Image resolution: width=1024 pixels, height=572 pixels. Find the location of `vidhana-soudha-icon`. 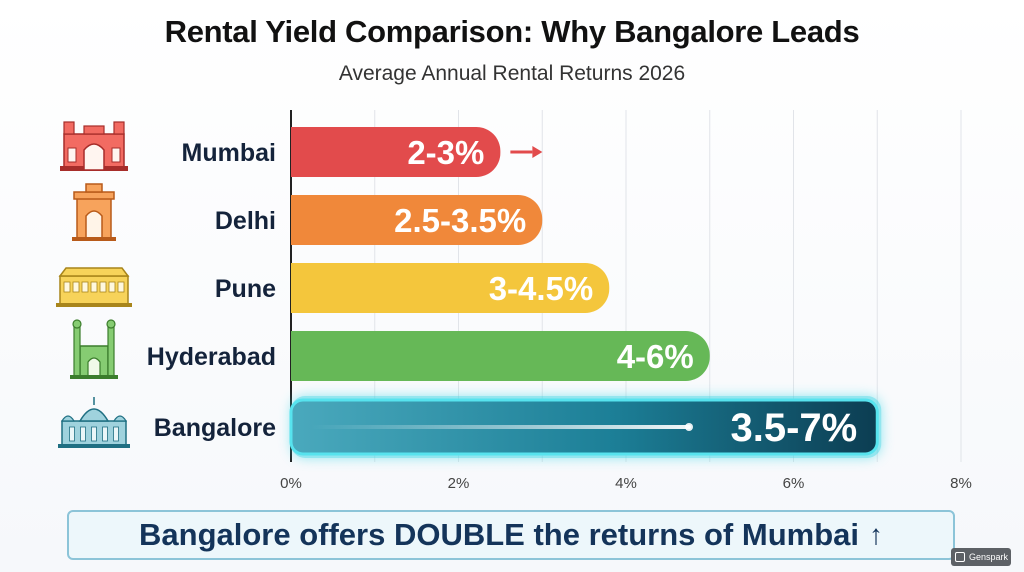

vidhana-soudha-icon is located at coordinates (94, 422).